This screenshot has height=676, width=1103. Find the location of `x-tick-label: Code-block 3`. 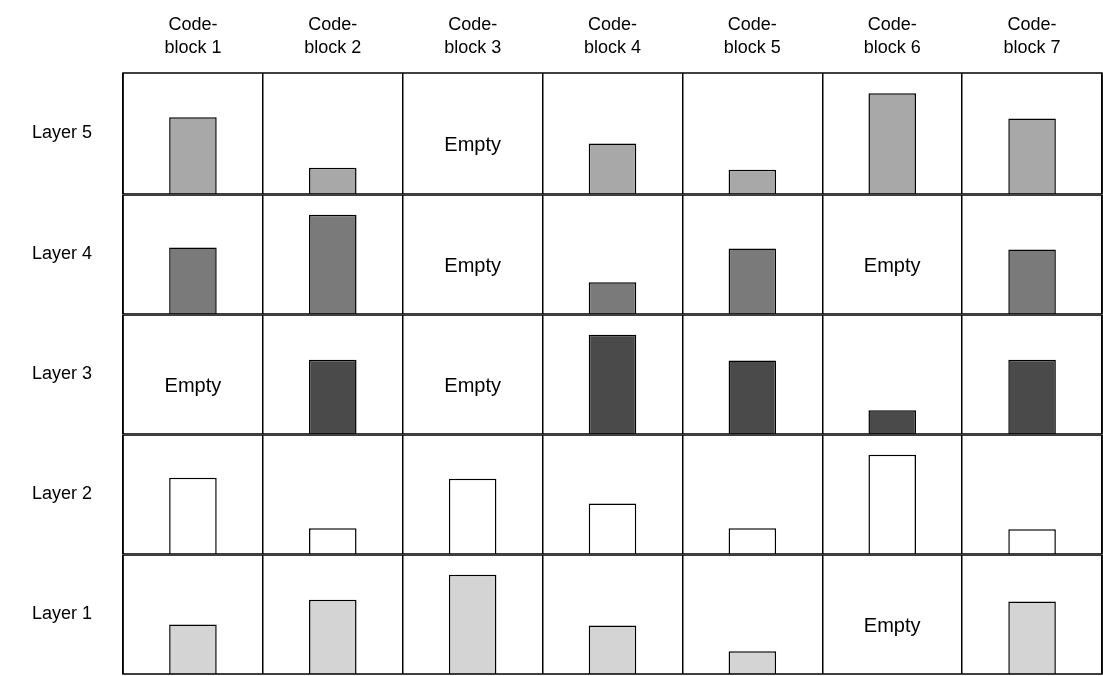

x-tick-label: Code-block 3 is located at coordinates (473, 35).